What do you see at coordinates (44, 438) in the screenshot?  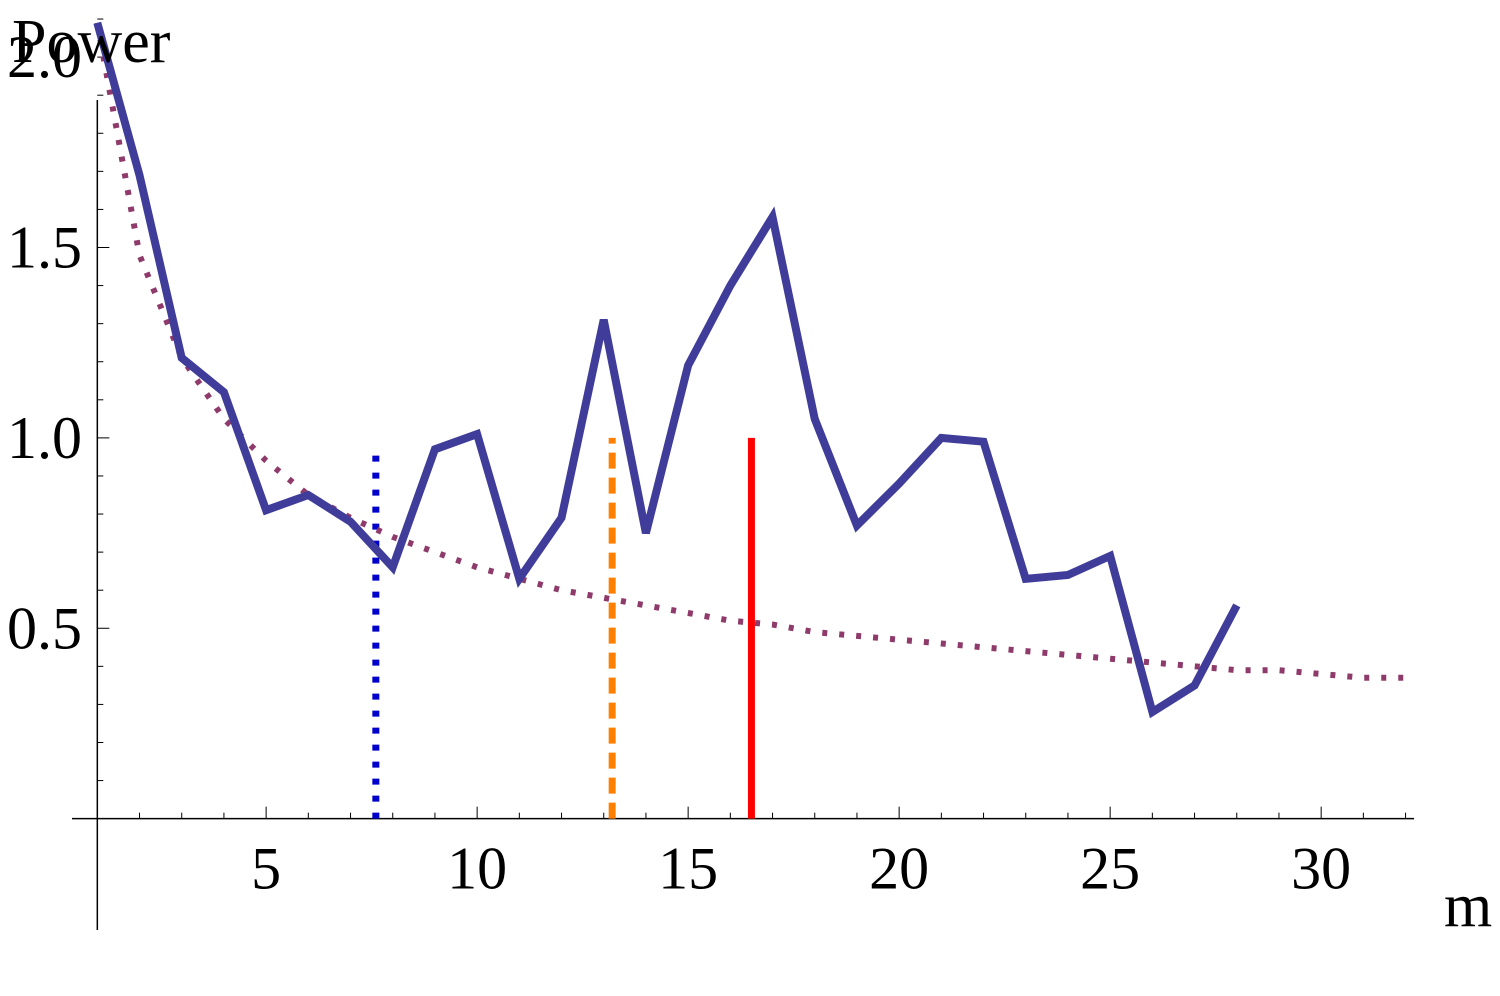 I see `y-tick-label: 1.0` at bounding box center [44, 438].